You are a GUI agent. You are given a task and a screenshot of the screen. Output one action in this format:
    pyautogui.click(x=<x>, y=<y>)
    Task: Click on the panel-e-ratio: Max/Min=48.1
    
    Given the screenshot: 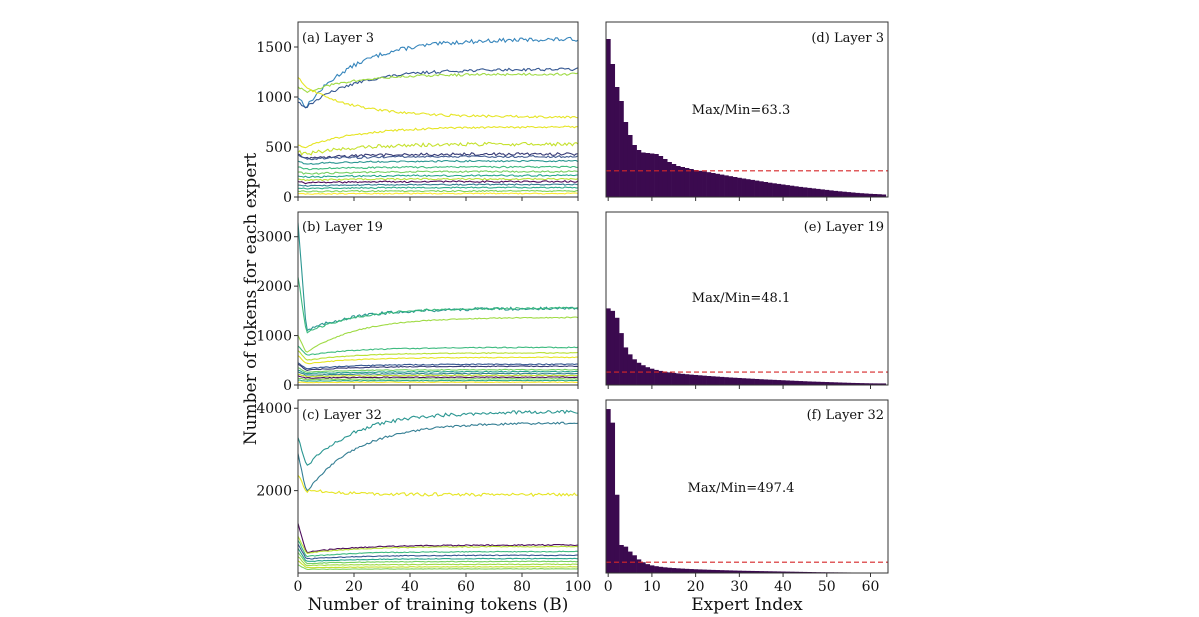 What is the action you would take?
    pyautogui.click(x=741, y=298)
    